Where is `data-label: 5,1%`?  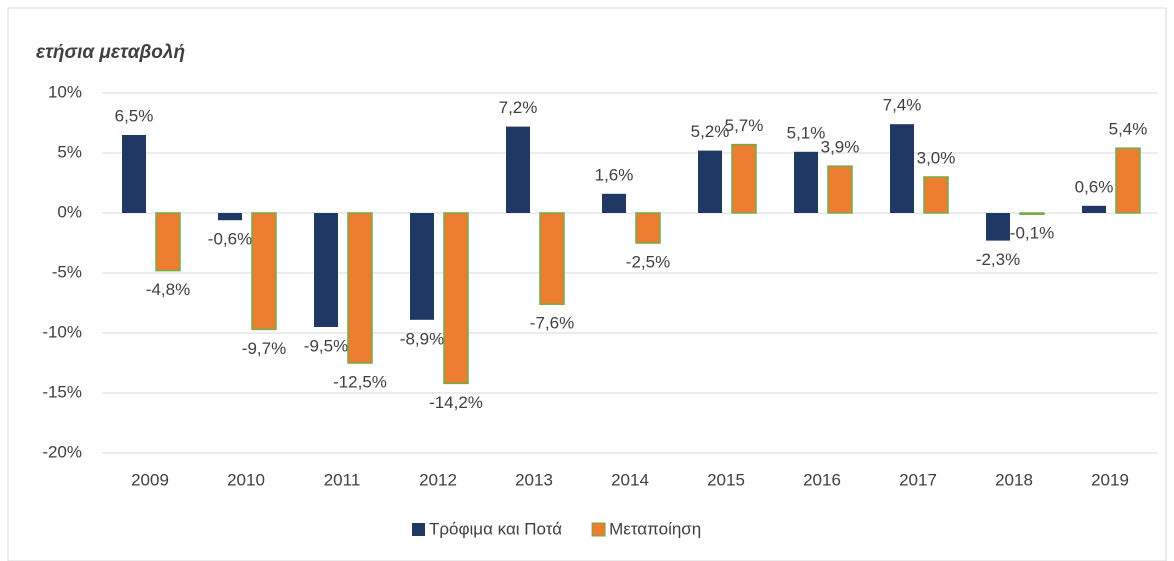 data-label: 5,1% is located at coordinates (806, 132).